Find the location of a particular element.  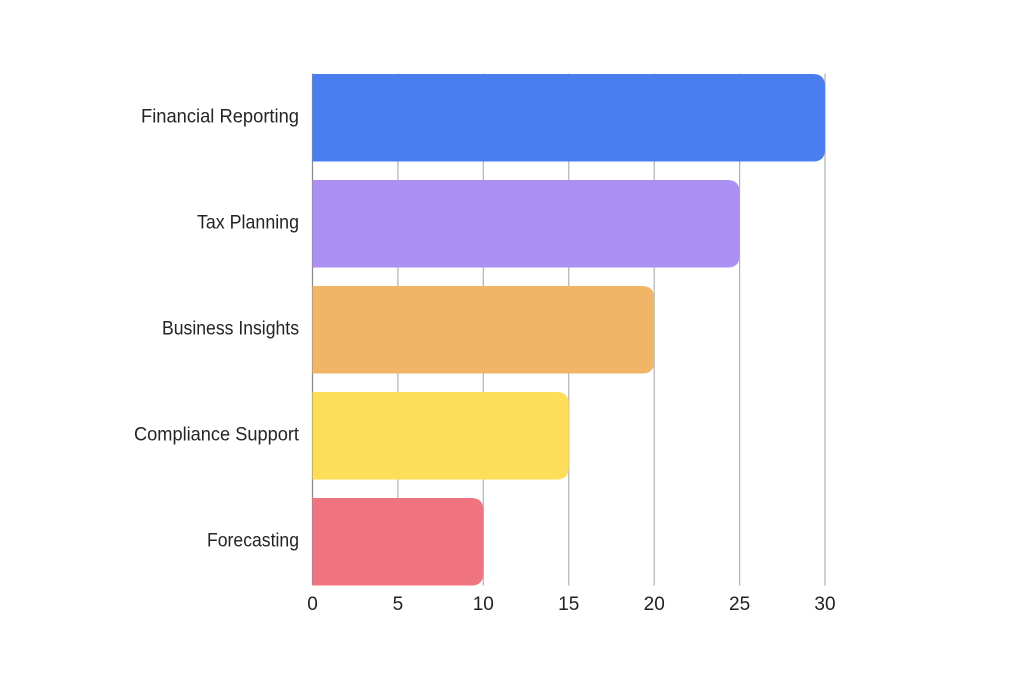

svg-text: 5 is located at coordinates (398, 604).